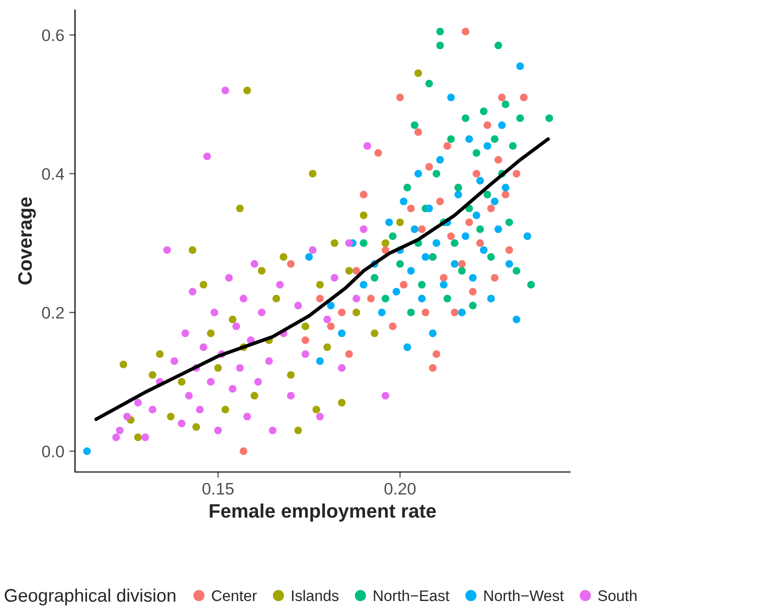  Describe the element at coordinates (27, 241) in the screenshot. I see `y-axis-title: Coverage` at that location.